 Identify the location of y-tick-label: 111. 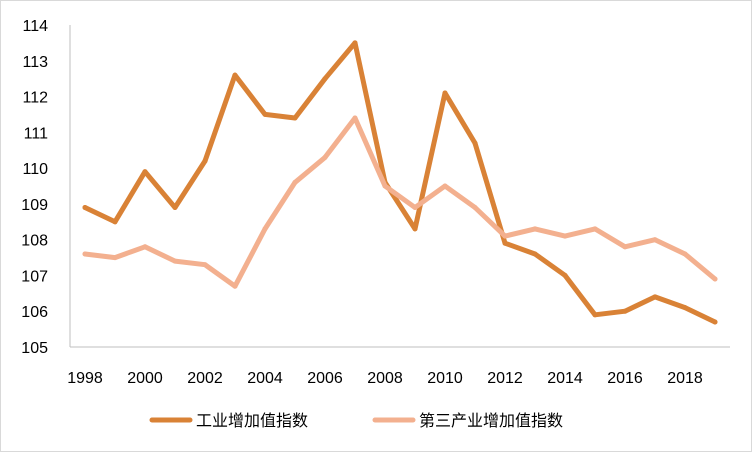
(36, 133).